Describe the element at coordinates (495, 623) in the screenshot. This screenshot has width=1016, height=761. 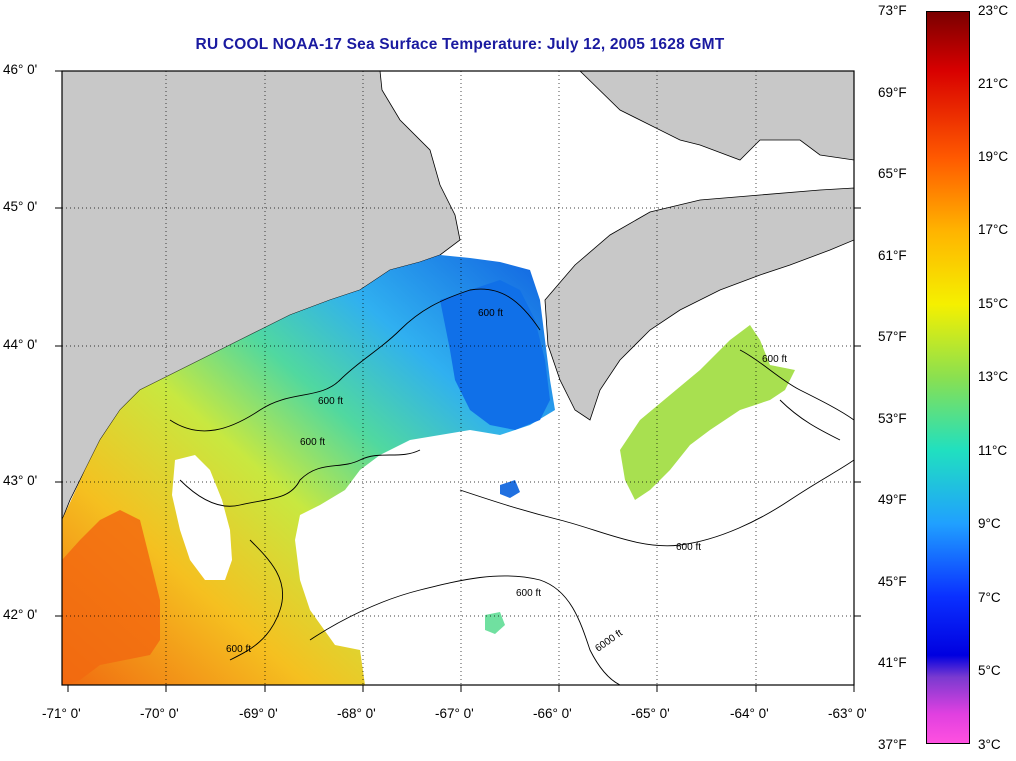
I see `sst-patch-south` at that location.